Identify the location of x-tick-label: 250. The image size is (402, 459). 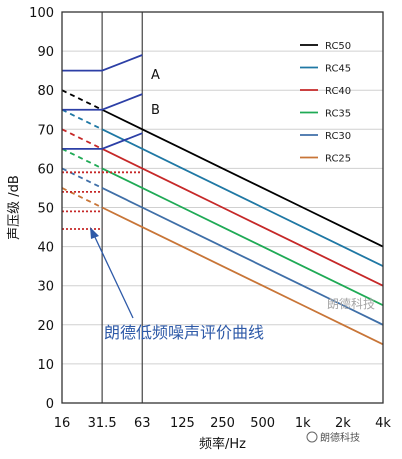
(222, 423).